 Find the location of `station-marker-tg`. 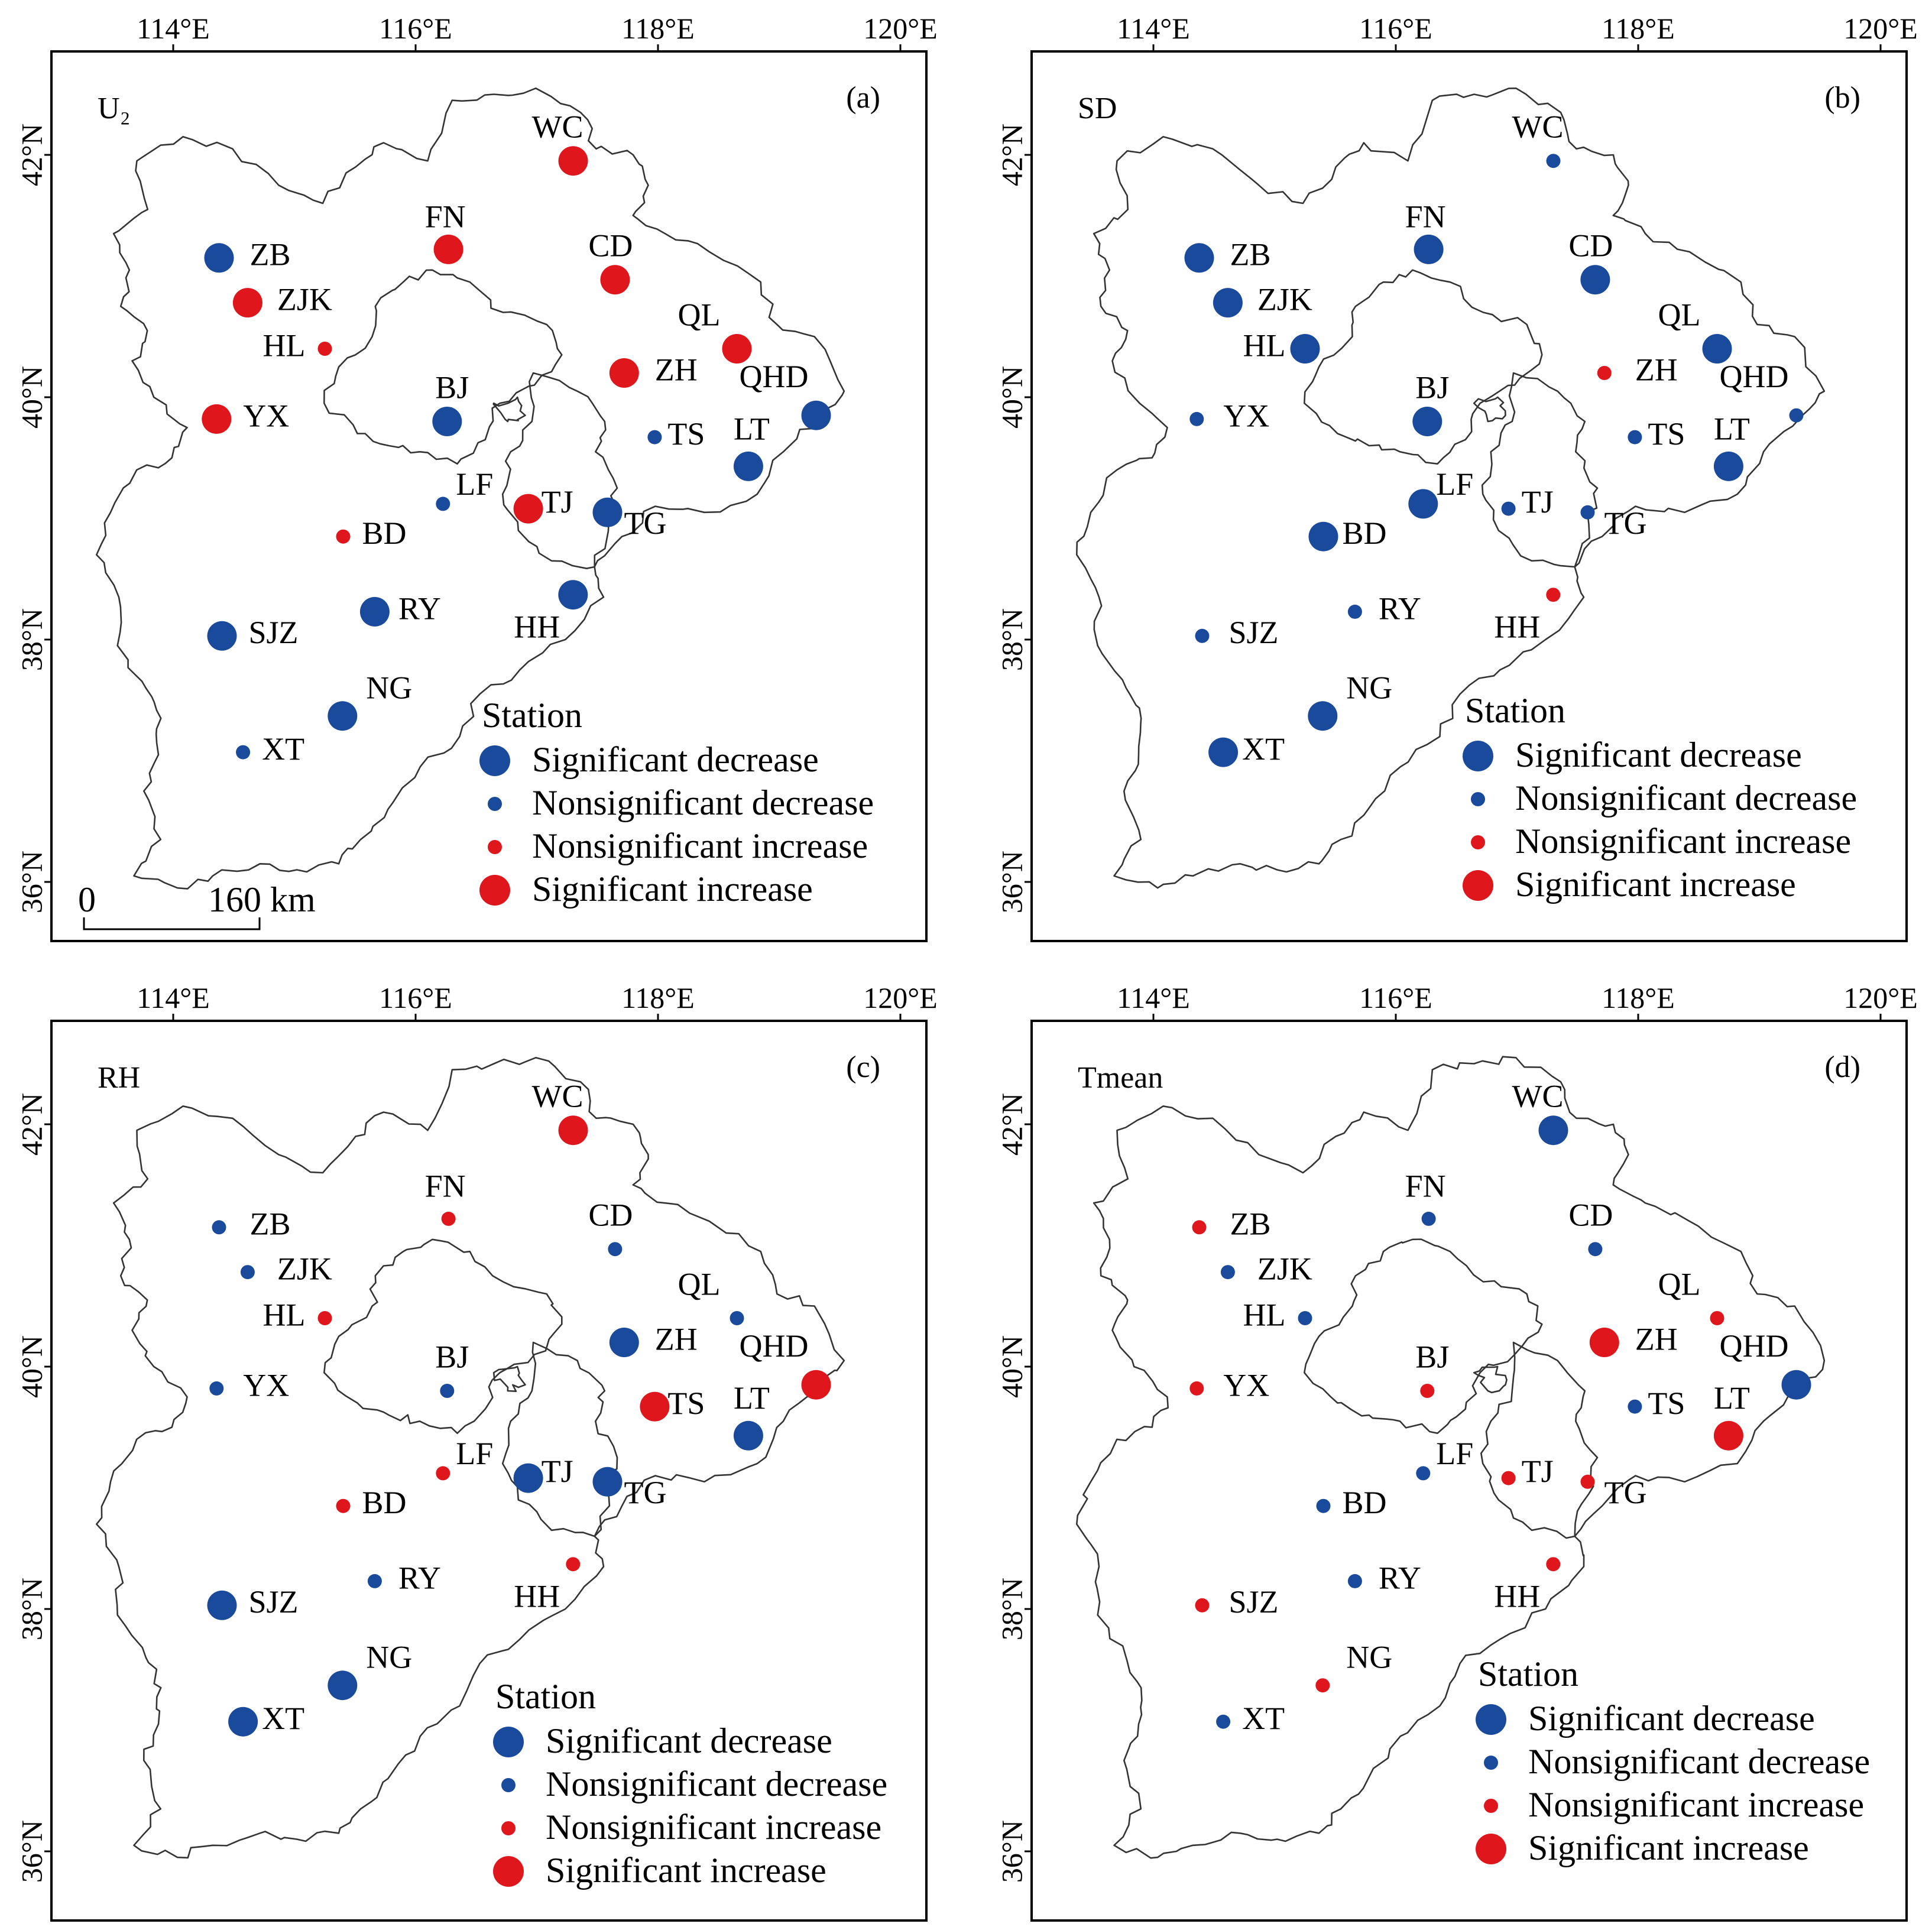

station-marker-tg is located at coordinates (1587, 1481).